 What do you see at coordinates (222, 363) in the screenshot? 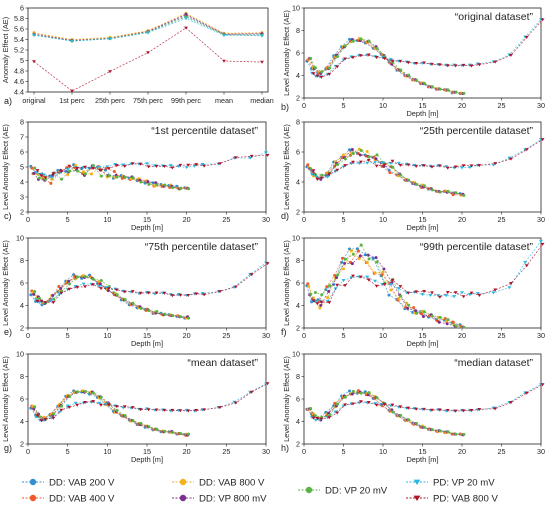
I see `dataset-annotation: “mean dataset”` at bounding box center [222, 363].